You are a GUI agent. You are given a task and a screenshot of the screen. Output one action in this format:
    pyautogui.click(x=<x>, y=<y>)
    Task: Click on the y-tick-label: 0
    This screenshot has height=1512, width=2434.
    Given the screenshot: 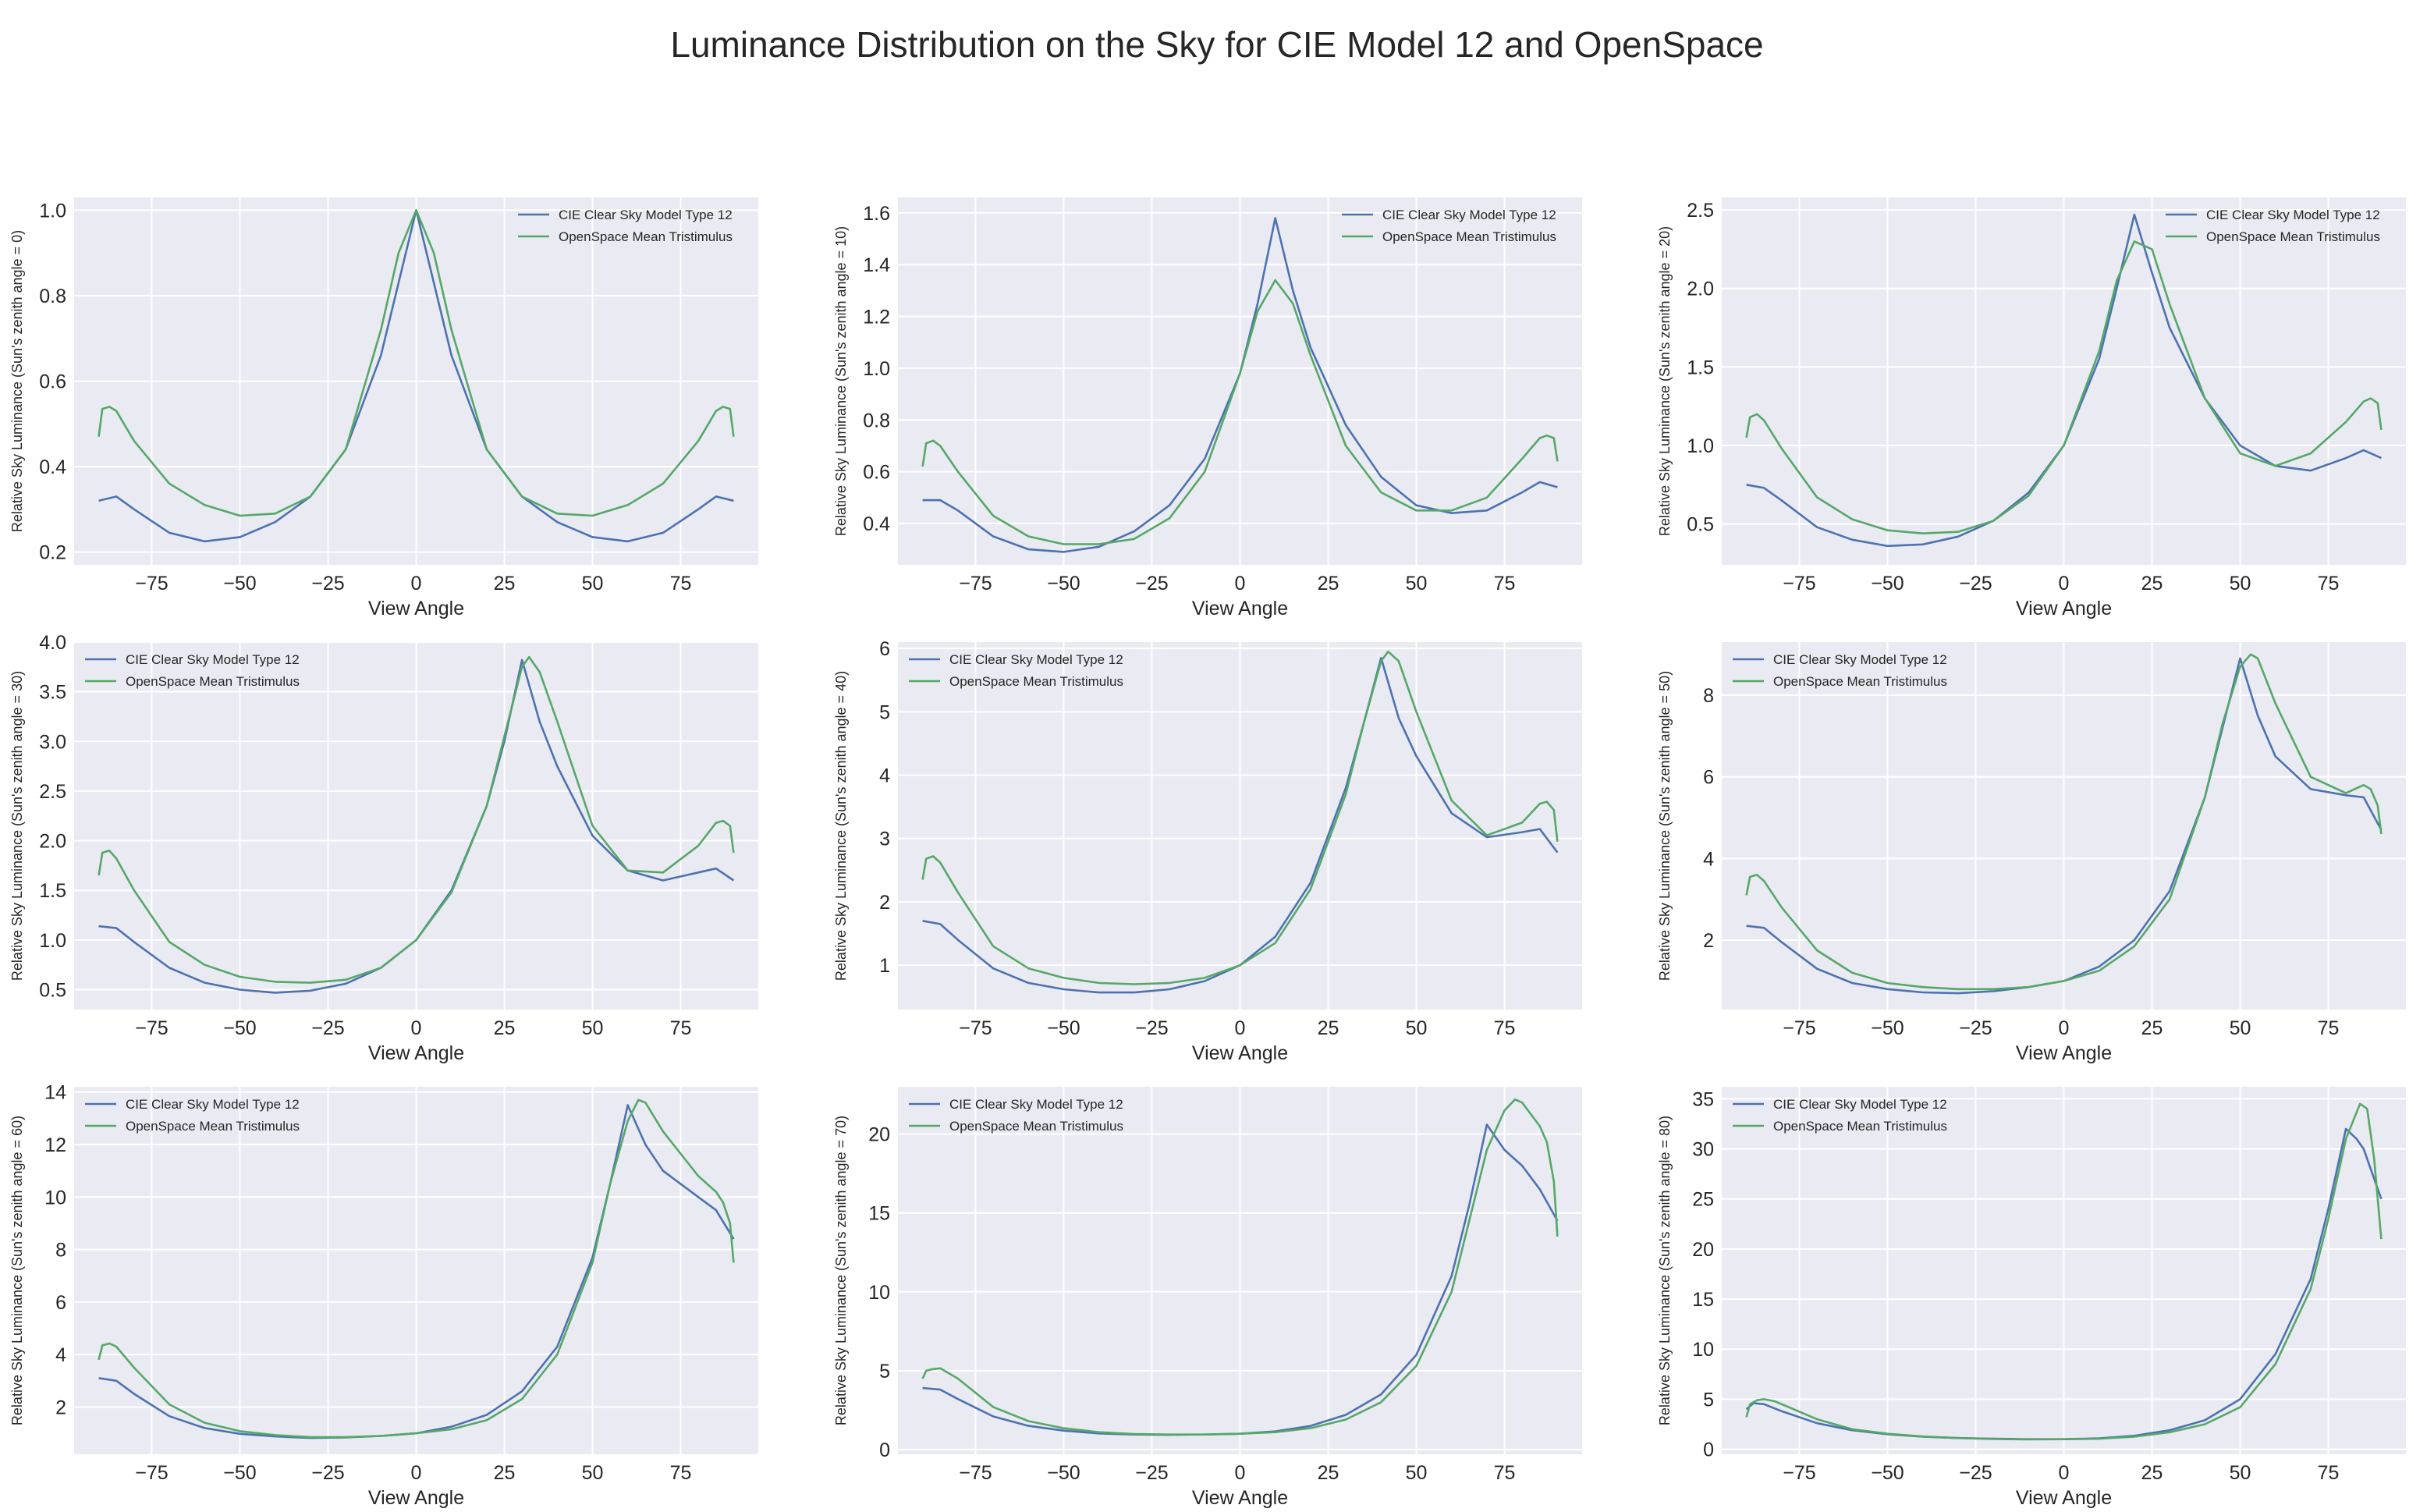 What is the action you would take?
    pyautogui.click(x=884, y=1450)
    